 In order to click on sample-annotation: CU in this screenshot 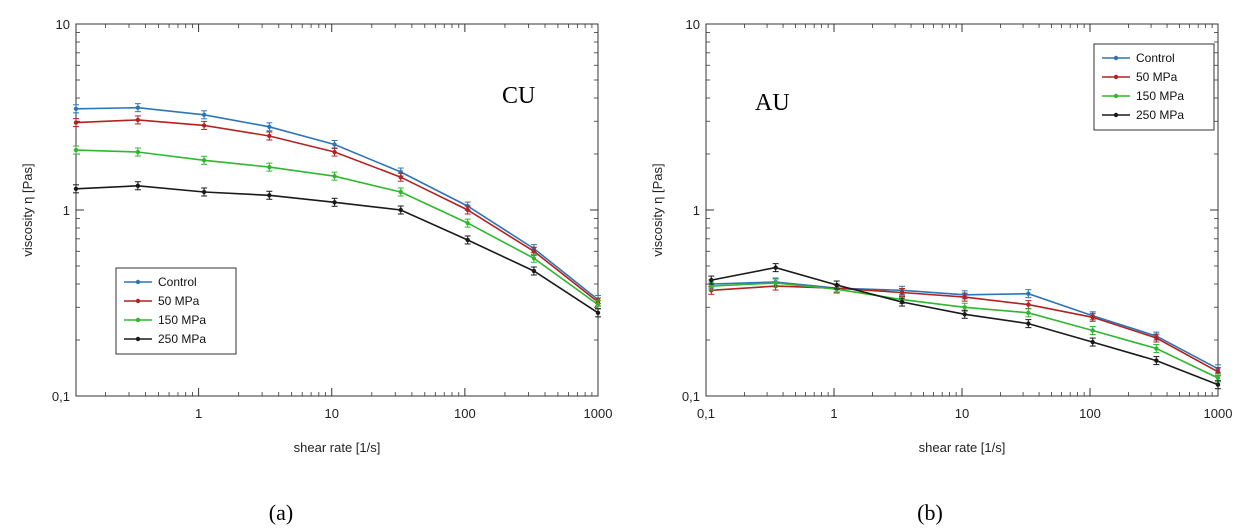, I will do `click(518, 96)`.